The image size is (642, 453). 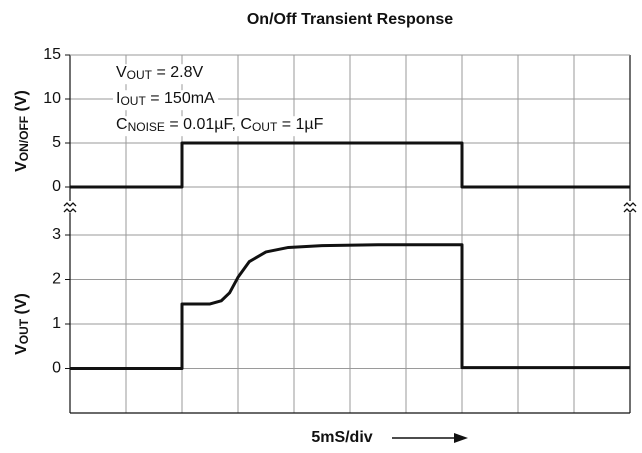 What do you see at coordinates (177, 72) in the screenshot?
I see `annotation-part: = 2.8V` at bounding box center [177, 72].